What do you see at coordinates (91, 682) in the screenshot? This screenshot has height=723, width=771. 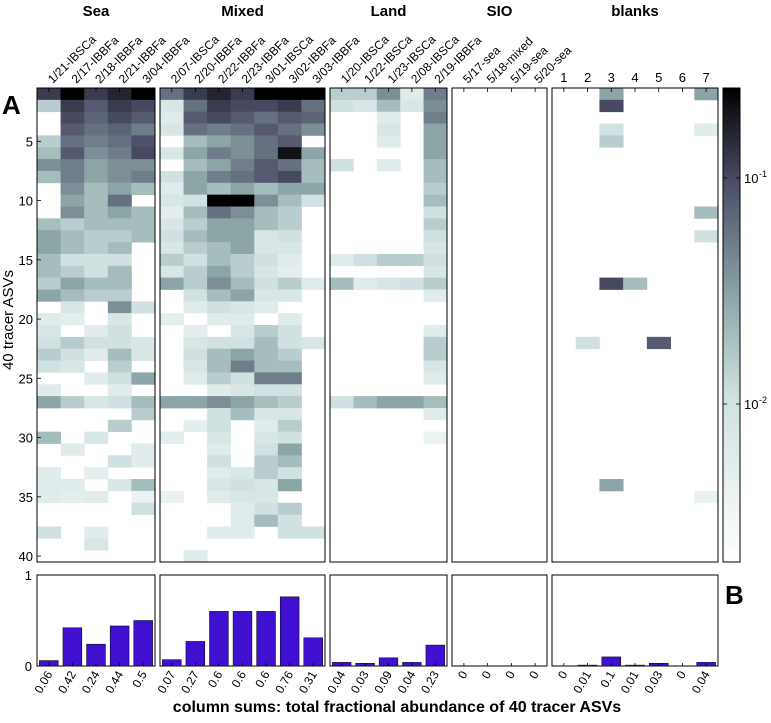 I see `bar-value-label: 0.24` at bounding box center [91, 682].